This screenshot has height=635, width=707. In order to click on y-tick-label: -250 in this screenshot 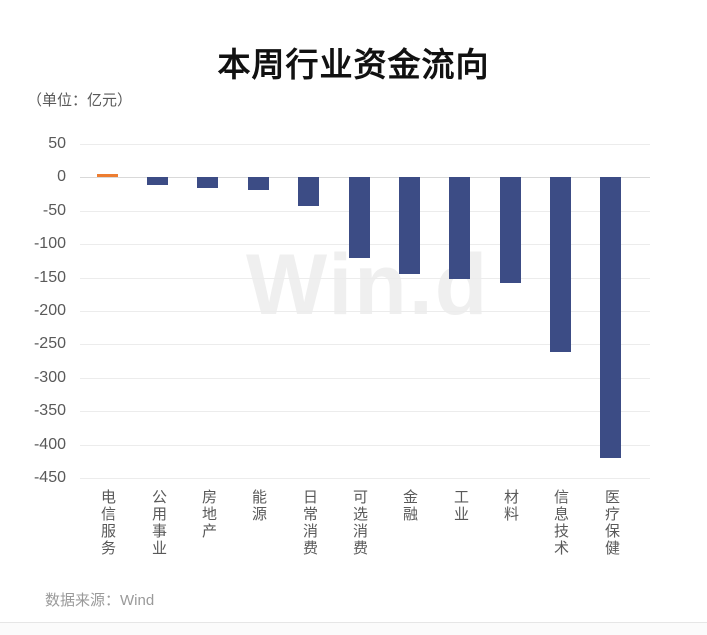, I will do `click(49, 343)`.